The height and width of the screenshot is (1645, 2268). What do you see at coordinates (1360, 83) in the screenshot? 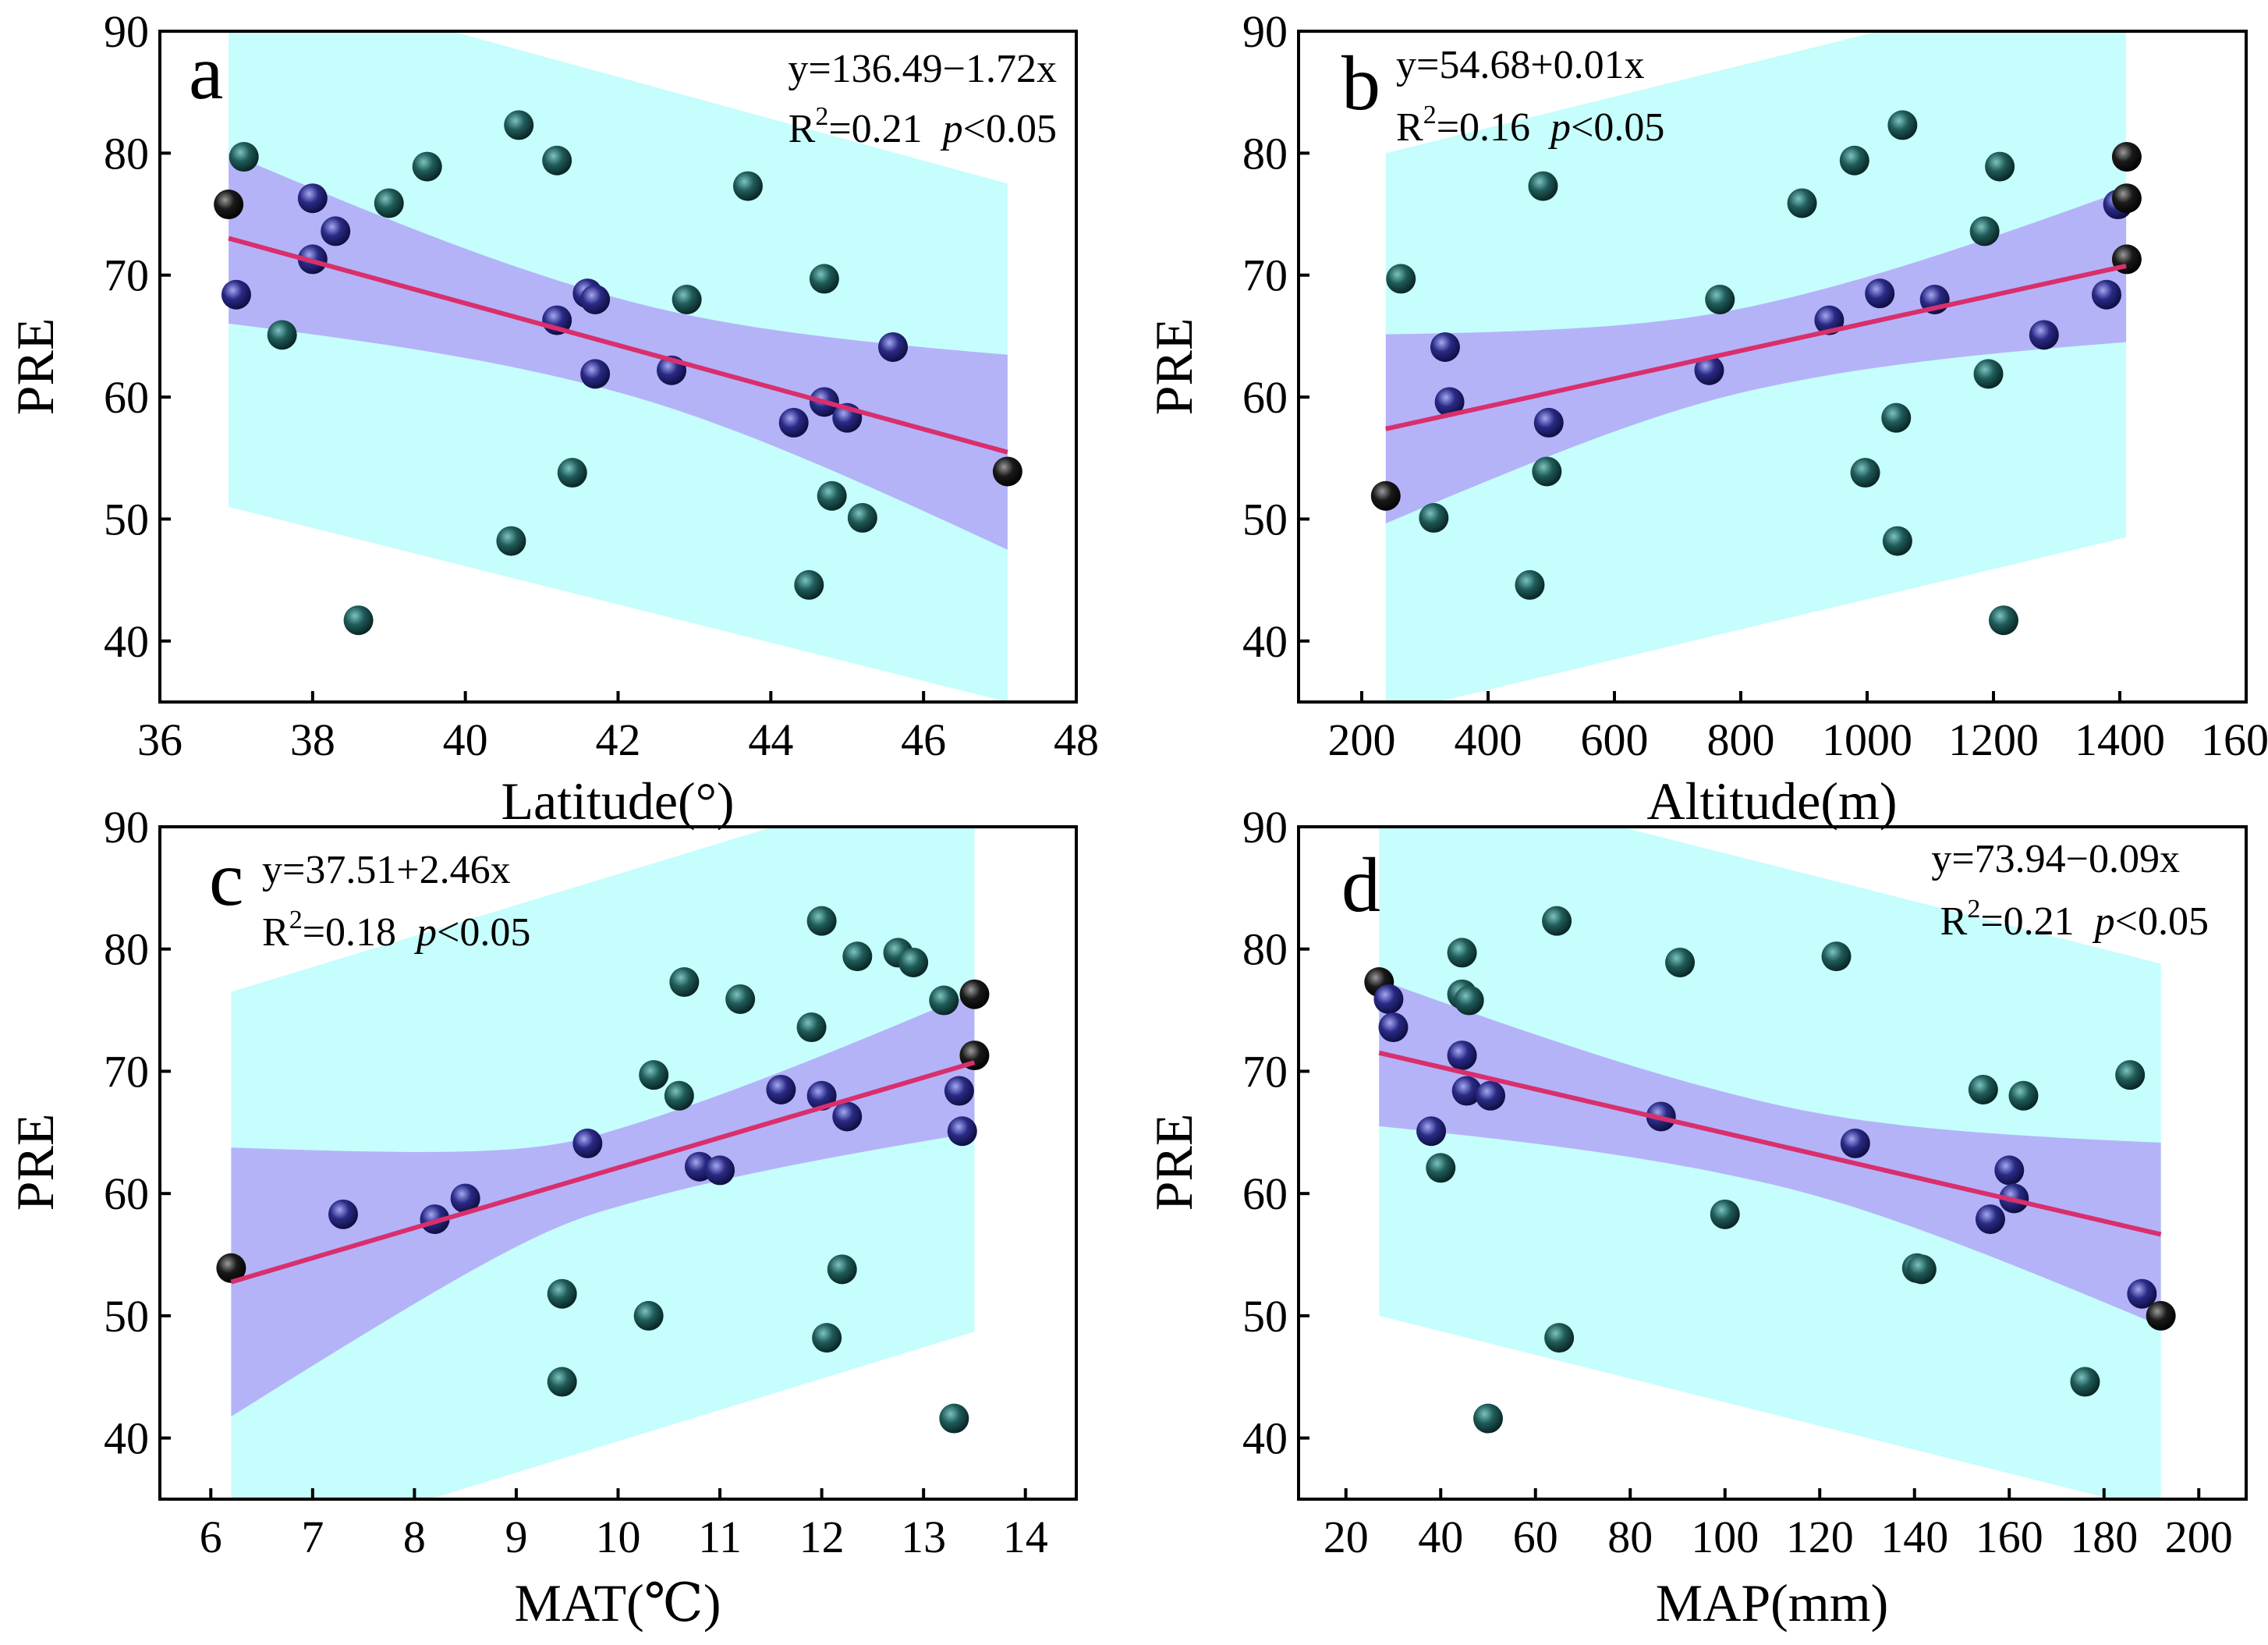
I see `panel-label: b` at bounding box center [1360, 83].